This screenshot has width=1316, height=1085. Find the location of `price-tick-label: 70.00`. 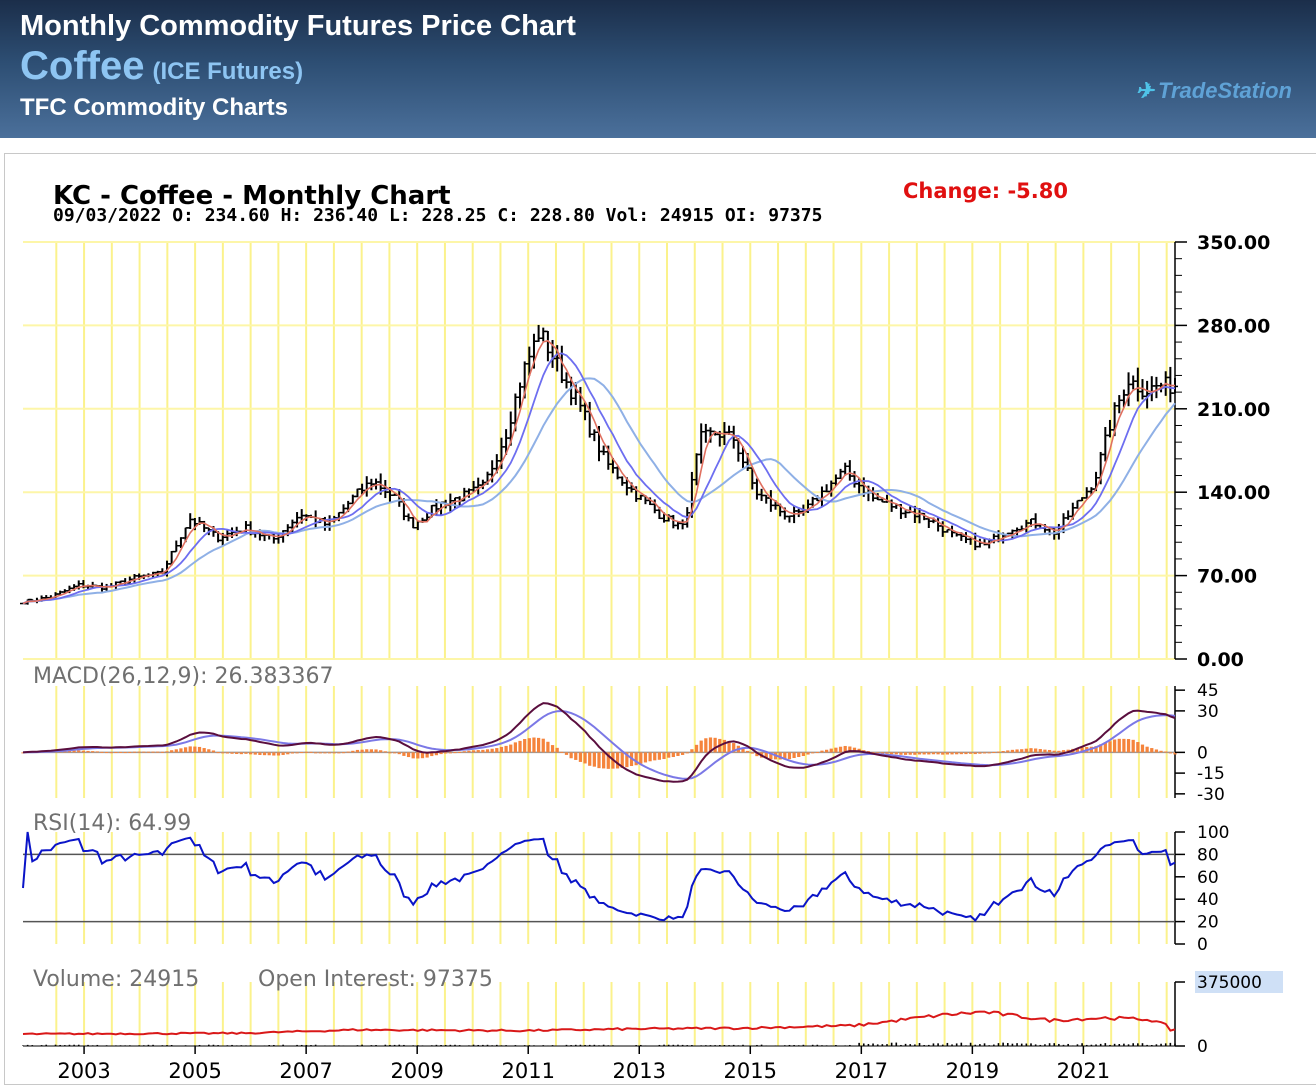

price-tick-label: 70.00 is located at coordinates (1227, 577).